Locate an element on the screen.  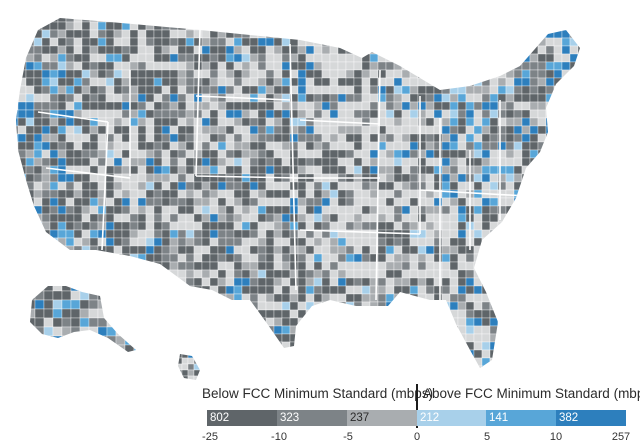
legend-count-323: 323 is located at coordinates (290, 418).